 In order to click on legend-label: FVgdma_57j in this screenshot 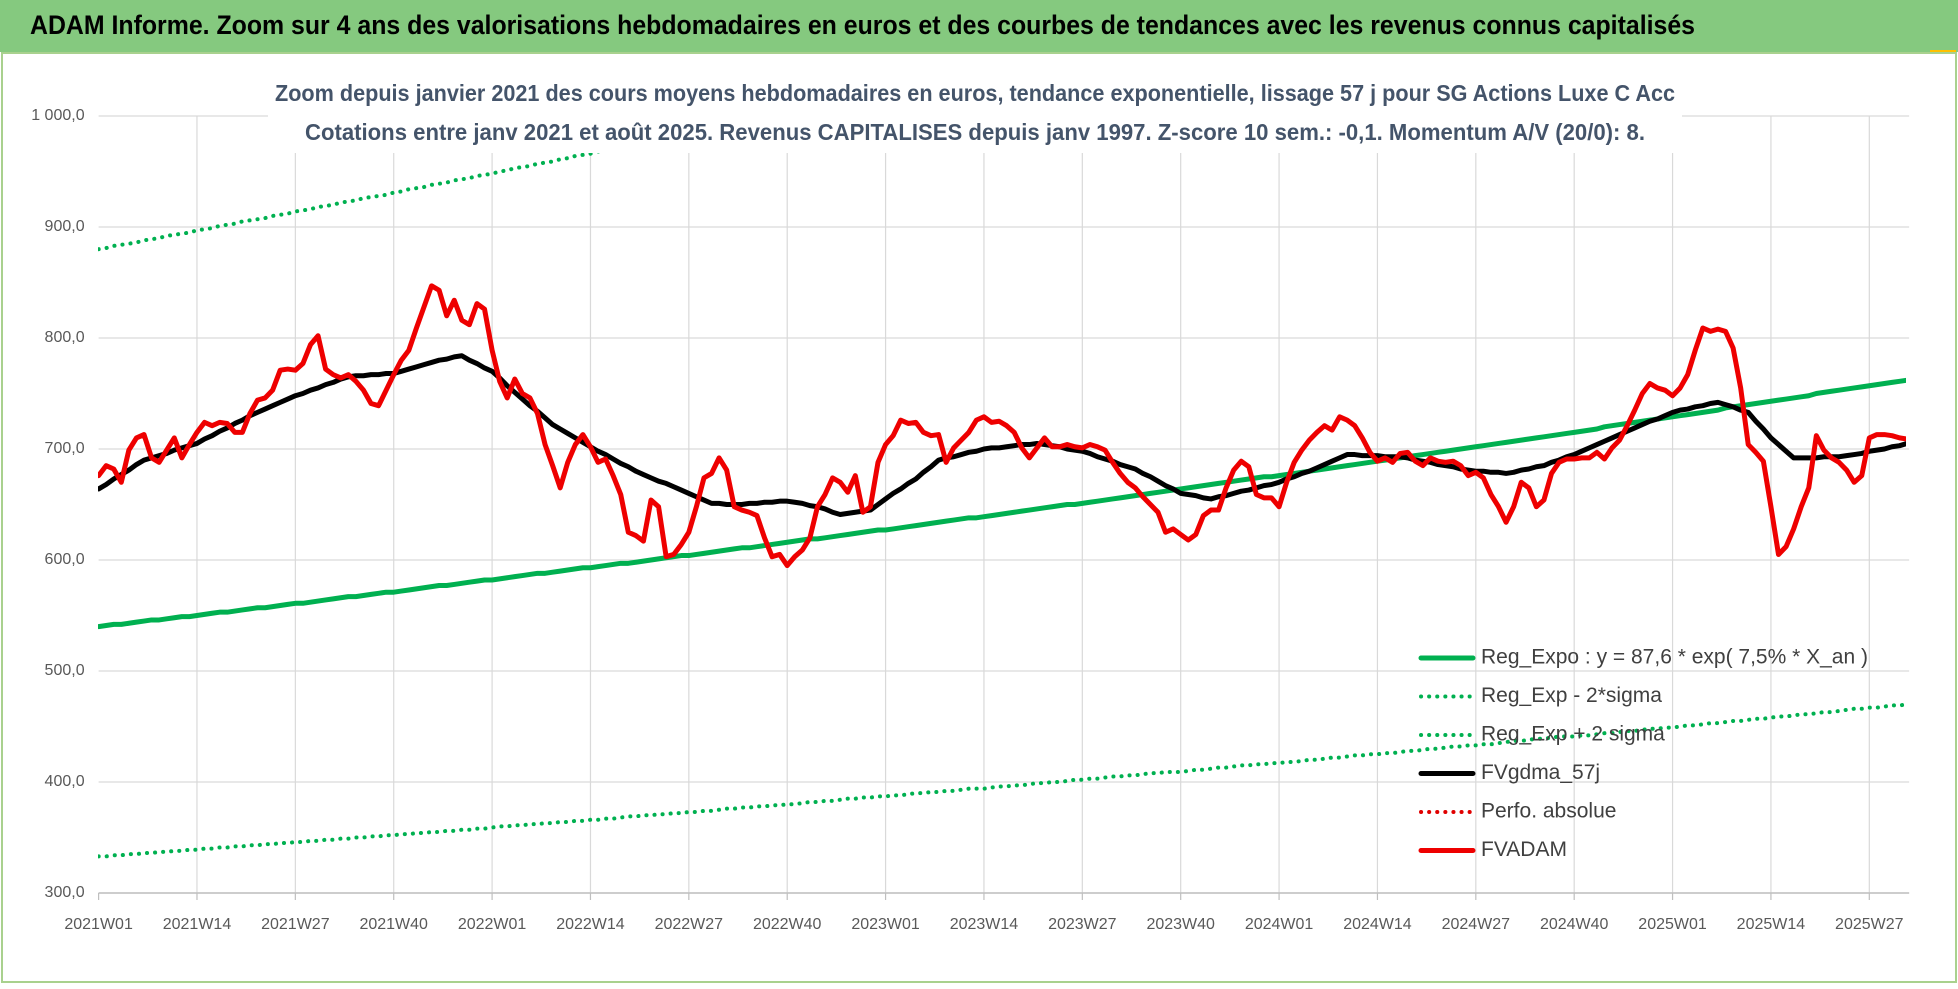, I will do `click(1540, 772)`.